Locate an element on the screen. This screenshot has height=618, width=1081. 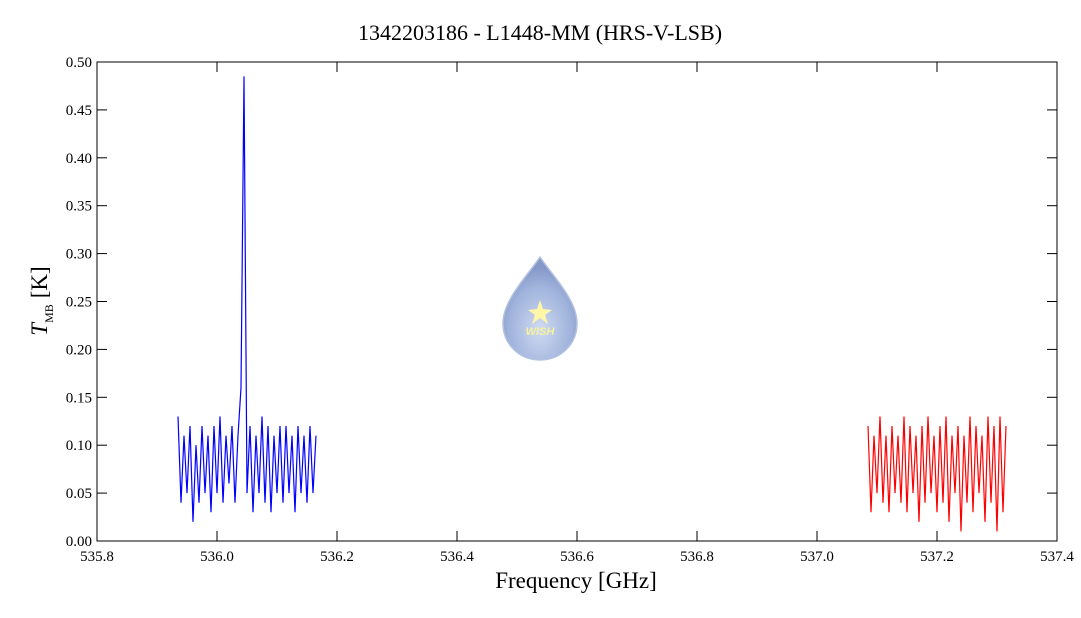
chart-title: 1342203186 - L1448-MM (HRS-V-LSB) is located at coordinates (540, 32).